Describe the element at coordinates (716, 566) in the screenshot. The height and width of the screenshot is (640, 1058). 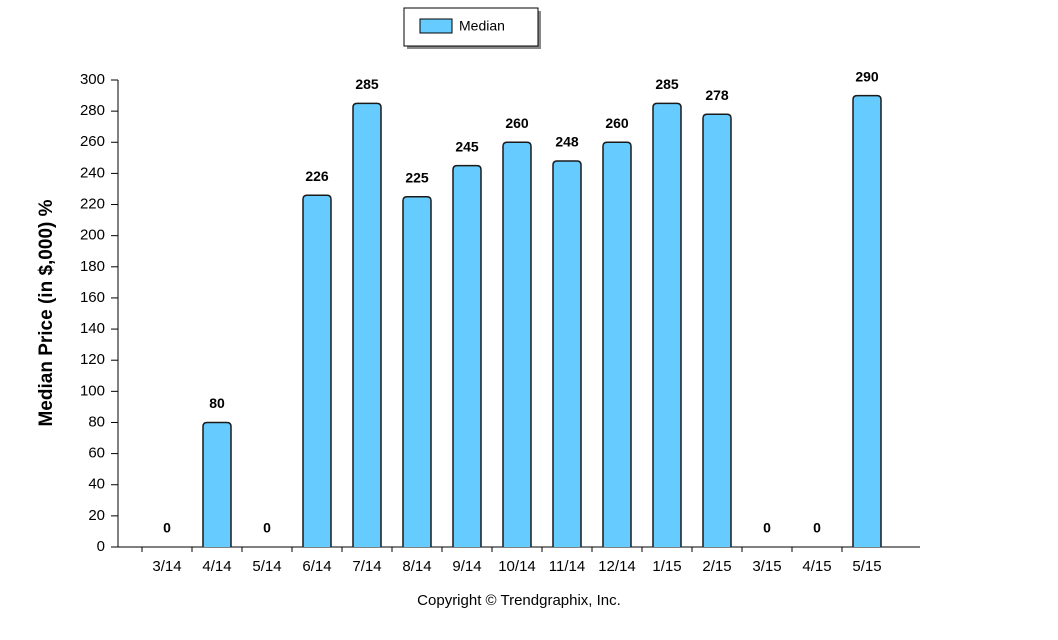
I see `x-tick-label: 2/15` at that location.